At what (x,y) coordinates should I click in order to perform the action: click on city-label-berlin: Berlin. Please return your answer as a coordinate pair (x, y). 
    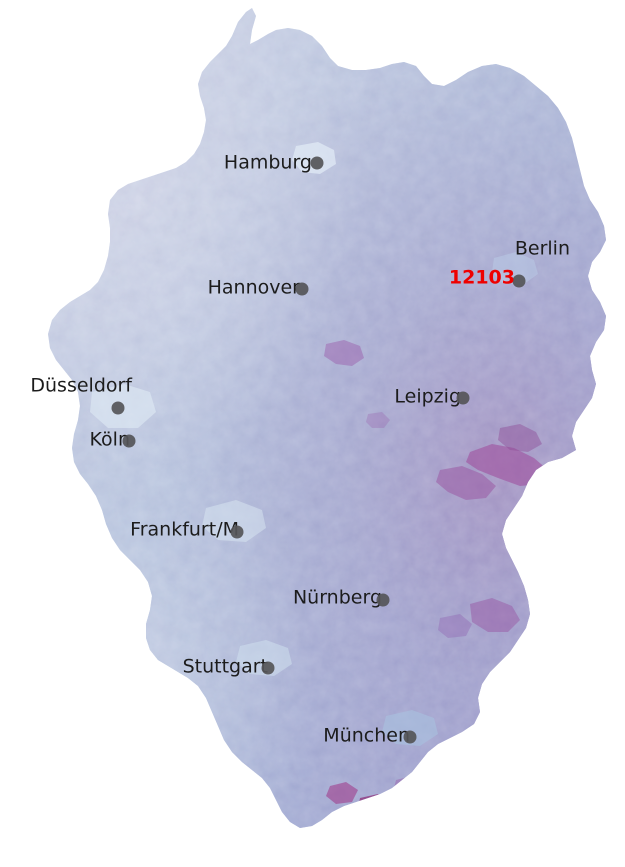
    Looking at the image, I should click on (542, 248).